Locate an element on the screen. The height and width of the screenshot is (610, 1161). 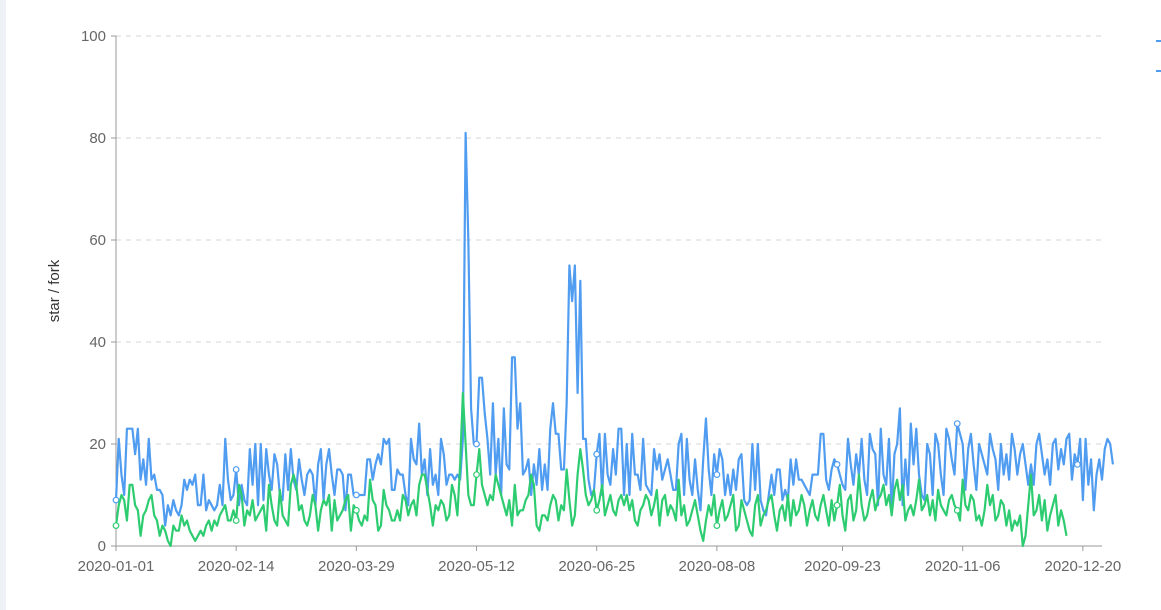
y-tick-label-20: 20 is located at coordinates (97, 444).